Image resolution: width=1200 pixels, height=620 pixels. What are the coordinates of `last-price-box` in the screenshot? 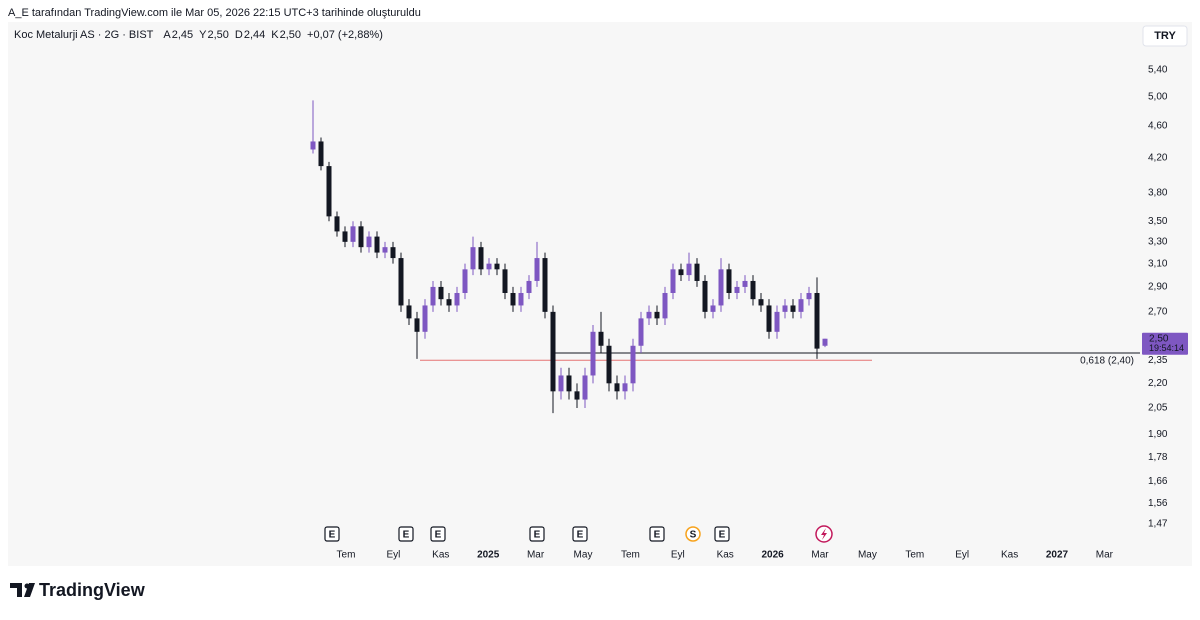 It's located at (1165, 343).